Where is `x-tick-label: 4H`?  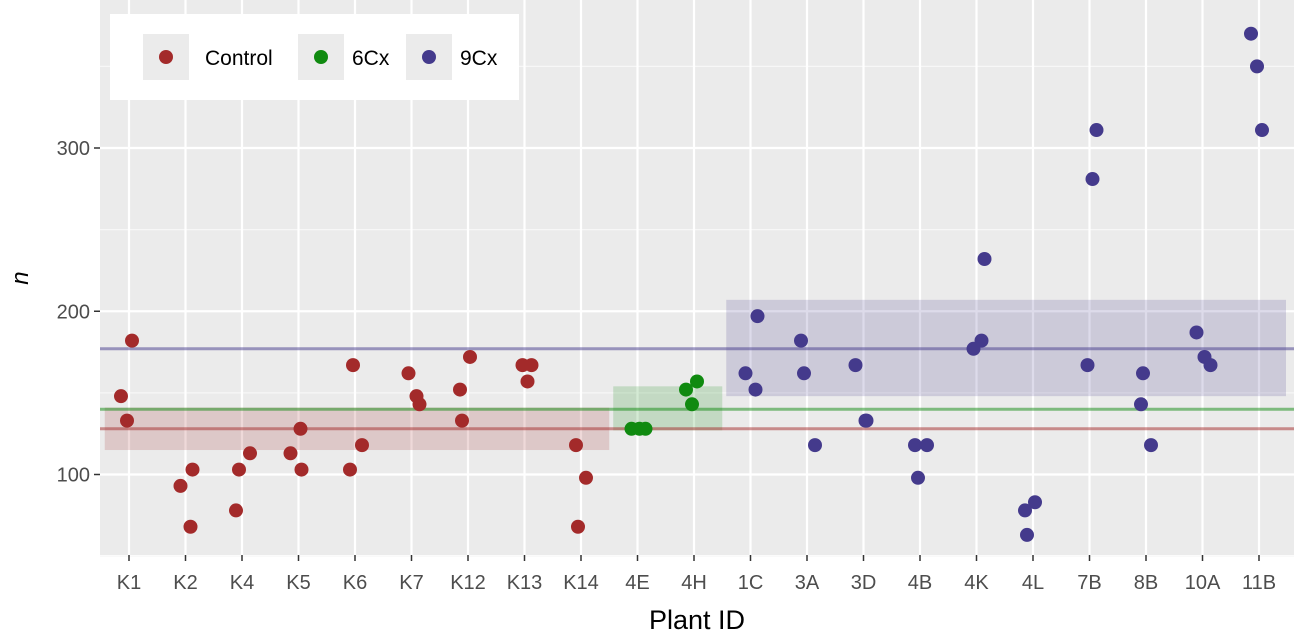
x-tick-label: 4H is located at coordinates (694, 583).